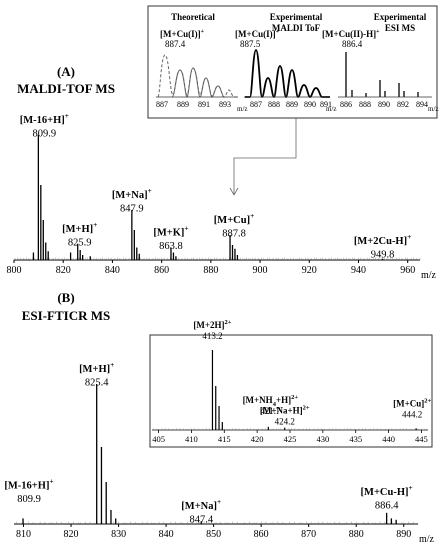 Image resolution: width=442 pixels, height=550 pixels. Describe the element at coordinates (66, 71) in the screenshot. I see `panel-a-id: (A)` at that location.